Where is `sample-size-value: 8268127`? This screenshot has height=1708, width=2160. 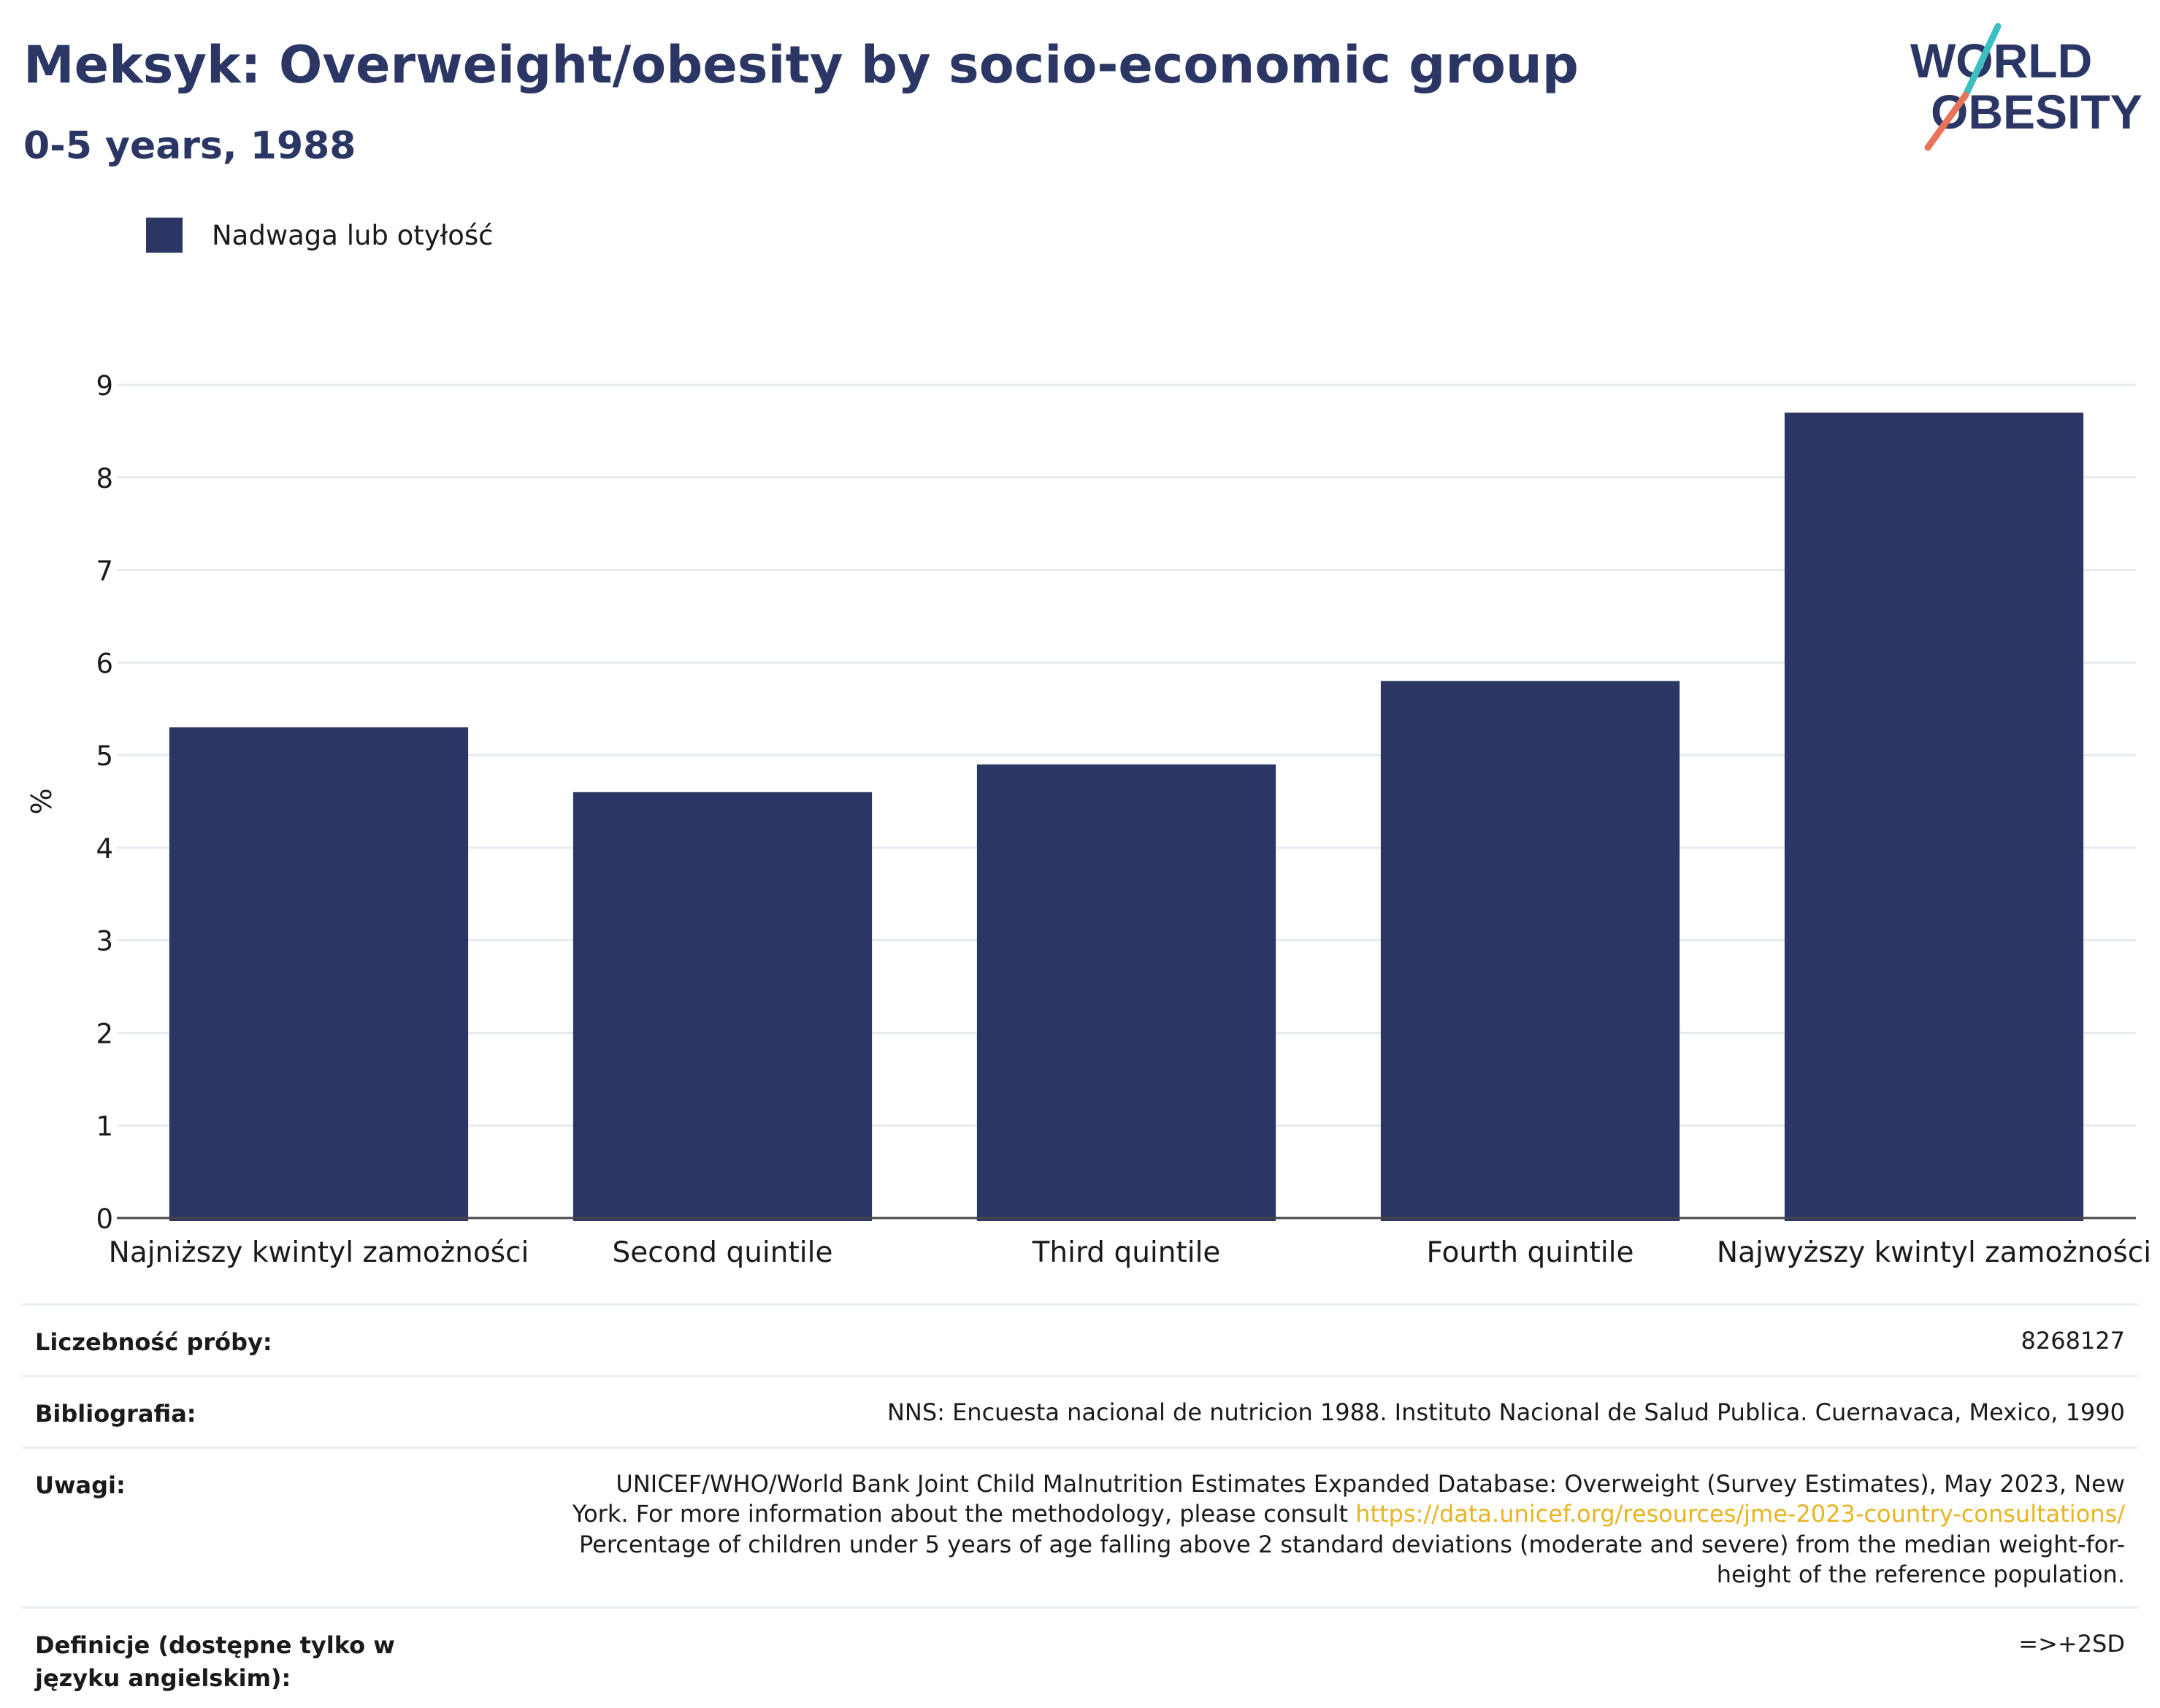
sample-size-value: 8268127 is located at coordinates (2073, 1341).